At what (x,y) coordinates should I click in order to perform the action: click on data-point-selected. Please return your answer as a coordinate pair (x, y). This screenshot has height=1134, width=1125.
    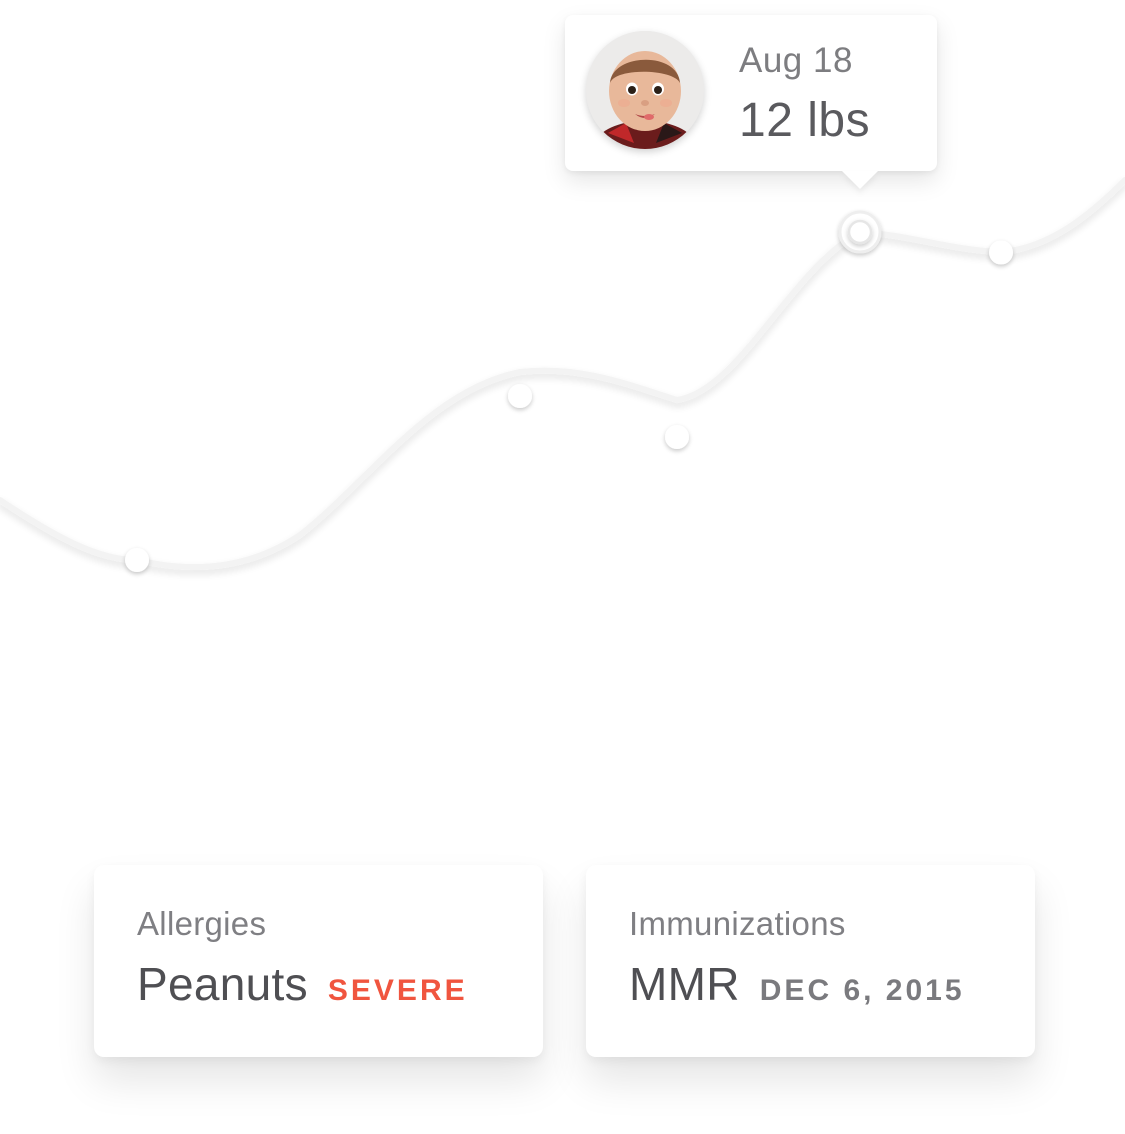
    Looking at the image, I should click on (860, 232).